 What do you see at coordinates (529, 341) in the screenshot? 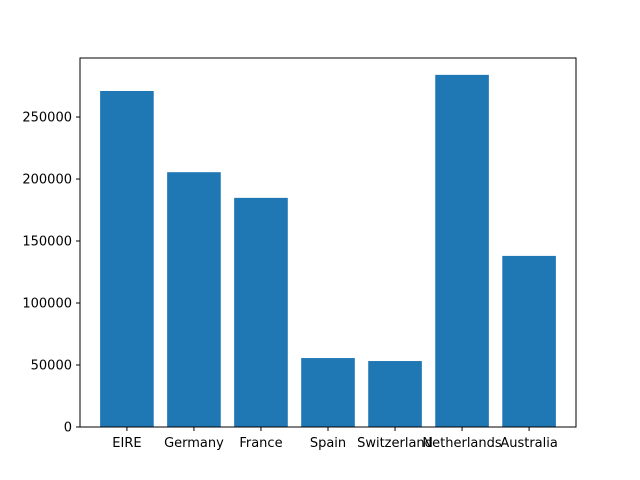
I see `bar-australia` at bounding box center [529, 341].